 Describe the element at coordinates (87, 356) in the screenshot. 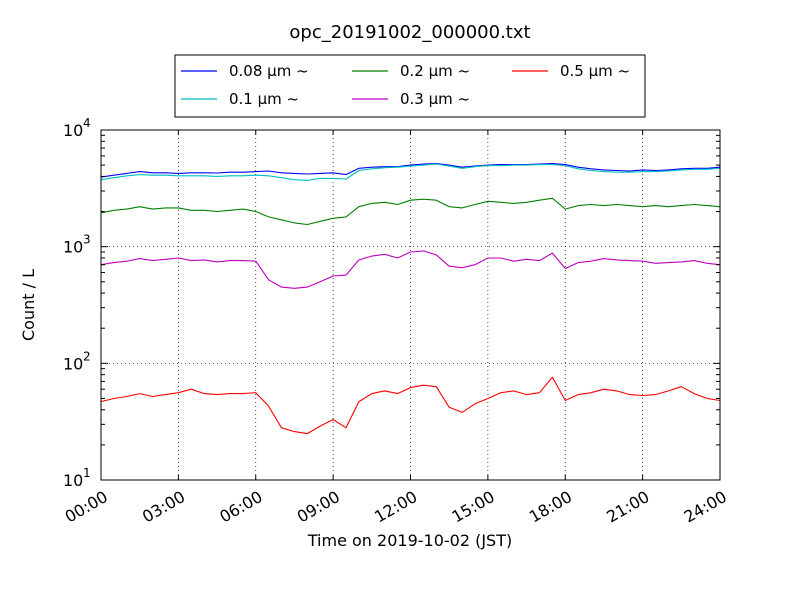

I see `y-tick-label-exponent: 2` at that location.